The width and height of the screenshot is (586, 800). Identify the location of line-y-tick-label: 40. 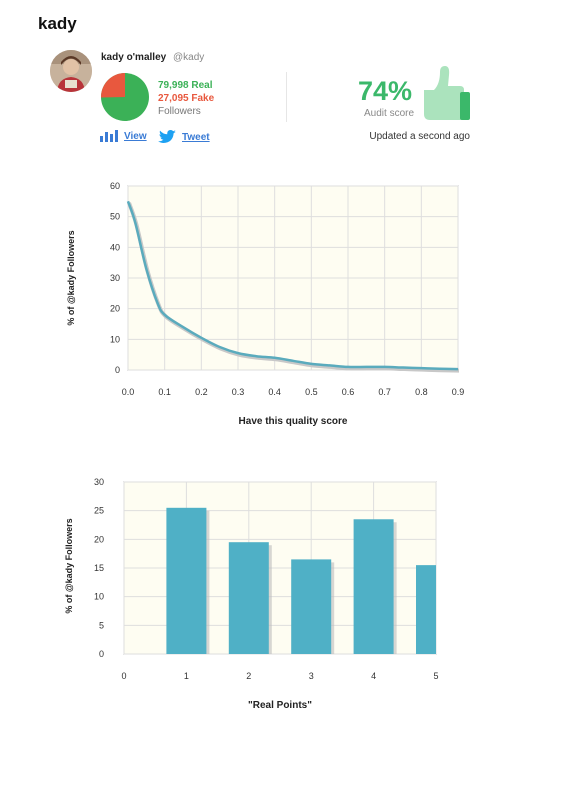
(115, 247).